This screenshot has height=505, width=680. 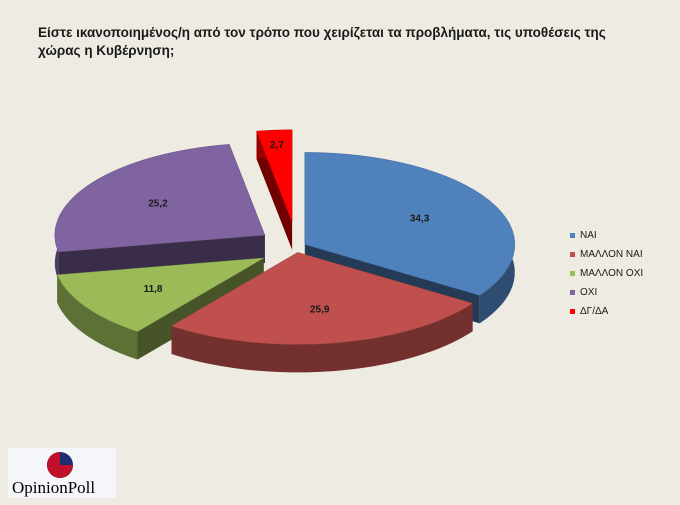 I want to click on data-label-1: 25,9, so click(x=320, y=310).